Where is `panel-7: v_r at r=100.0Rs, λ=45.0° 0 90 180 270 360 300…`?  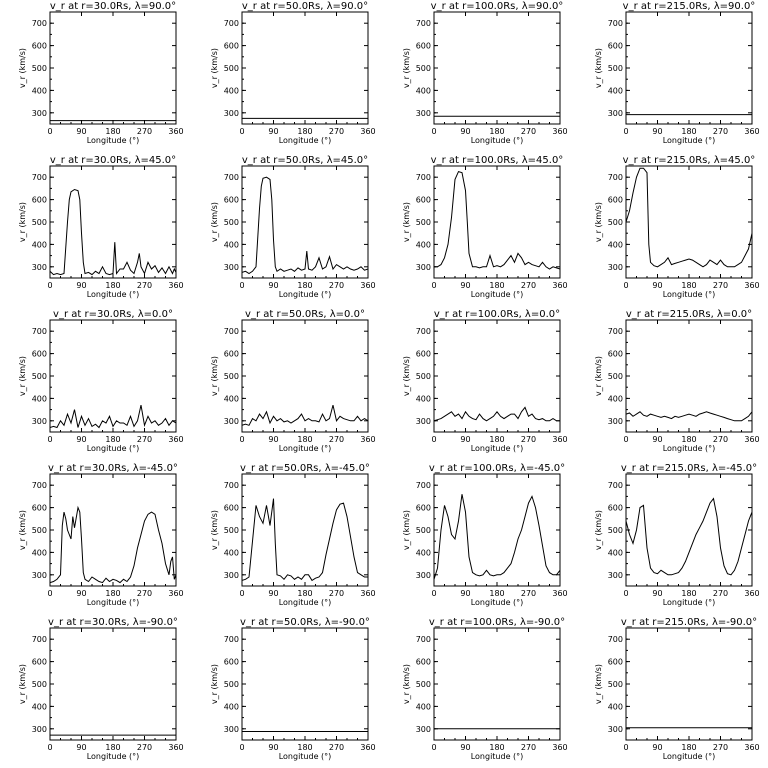 panel-7: v_r at r=100.0Rs, λ=45.0° 0 90 180 270 360 300… is located at coordinates (485, 227).